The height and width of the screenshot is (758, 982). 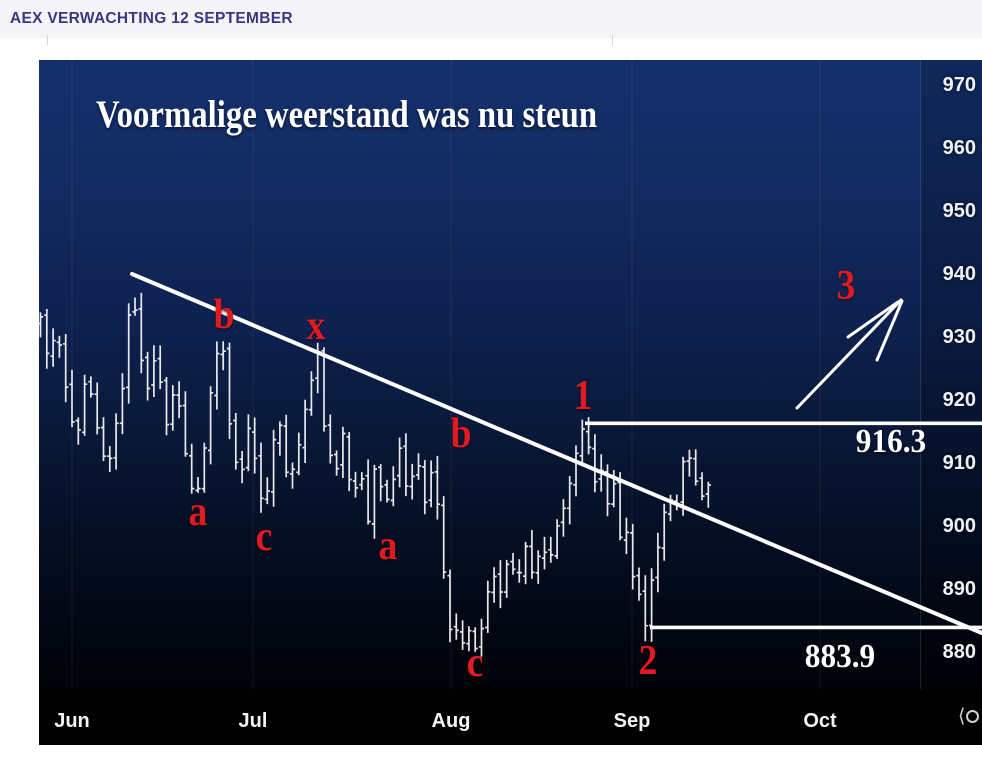 I want to click on nav-chevron-icon: ⟨, so click(x=970, y=716).